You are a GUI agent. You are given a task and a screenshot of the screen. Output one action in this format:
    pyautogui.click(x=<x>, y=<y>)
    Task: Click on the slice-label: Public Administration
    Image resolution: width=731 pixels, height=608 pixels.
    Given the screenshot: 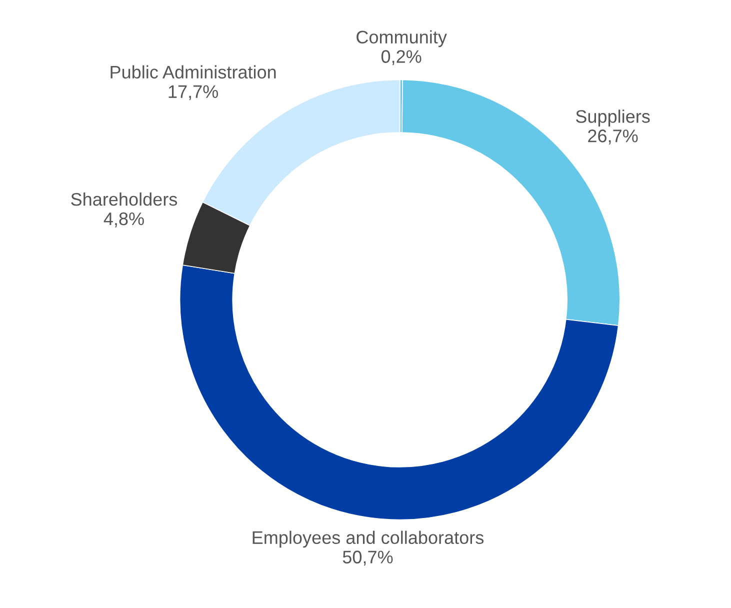 What is the action you would take?
    pyautogui.click(x=193, y=72)
    